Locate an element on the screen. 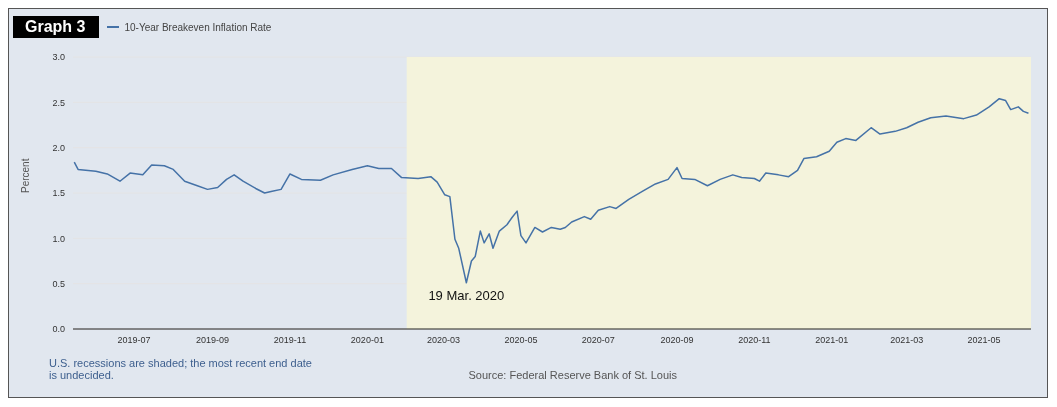 This screenshot has width=1057, height=407. chart-title: Graph 3 is located at coordinates (56, 27).